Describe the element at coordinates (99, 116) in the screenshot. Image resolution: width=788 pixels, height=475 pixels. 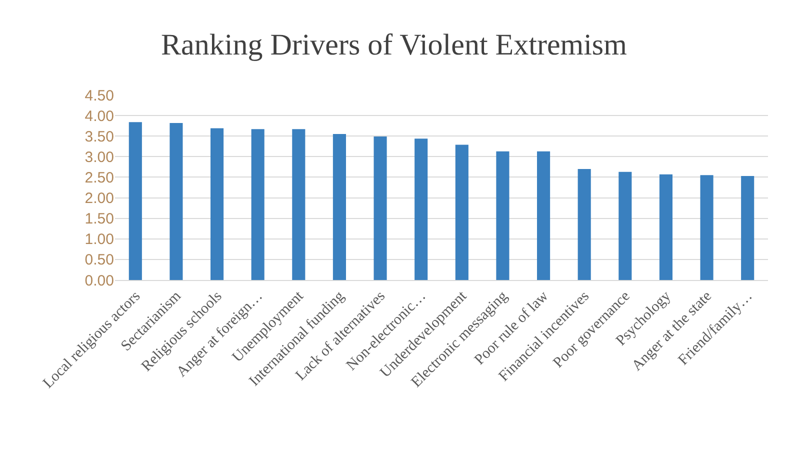
I see `y-tick-label: 4.00` at that location.